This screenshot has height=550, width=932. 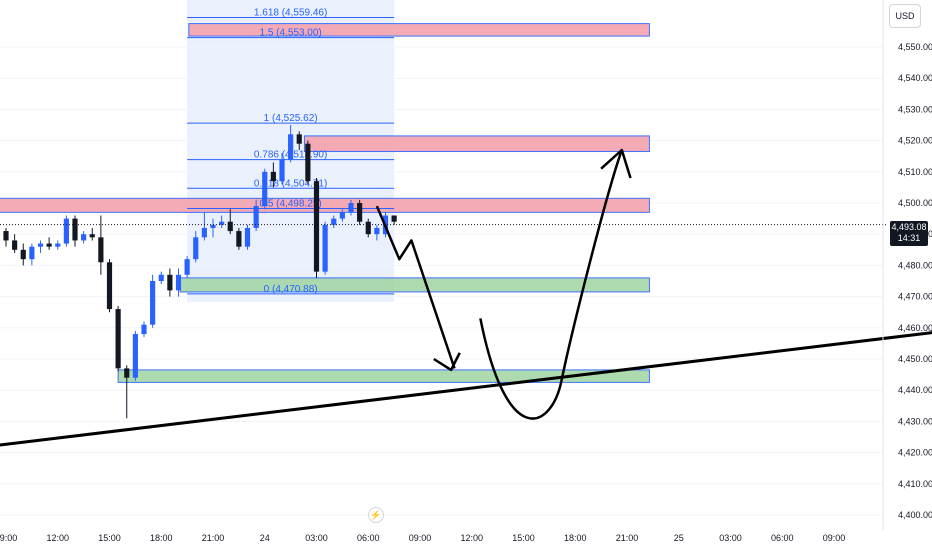 I want to click on y-tick-label: 4,540.00, so click(x=915, y=78).